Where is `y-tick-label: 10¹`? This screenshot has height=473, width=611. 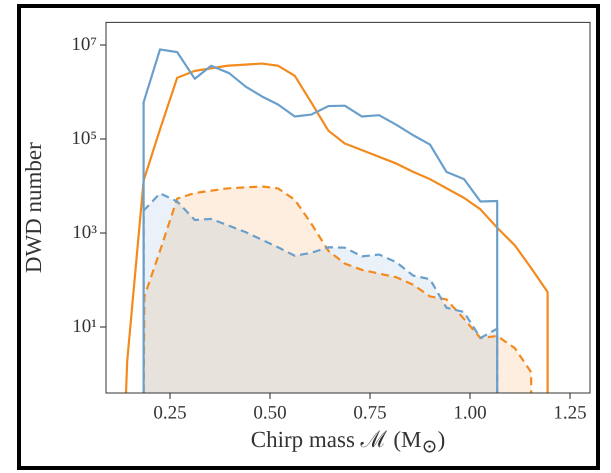 y-tick-label: 10¹ is located at coordinates (85, 327).